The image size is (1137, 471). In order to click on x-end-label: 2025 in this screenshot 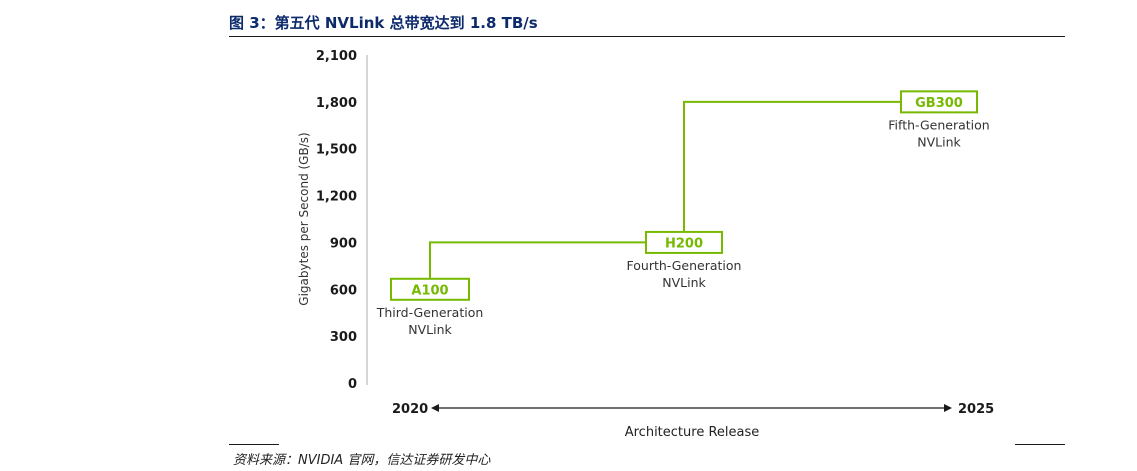, I will do `click(976, 409)`.